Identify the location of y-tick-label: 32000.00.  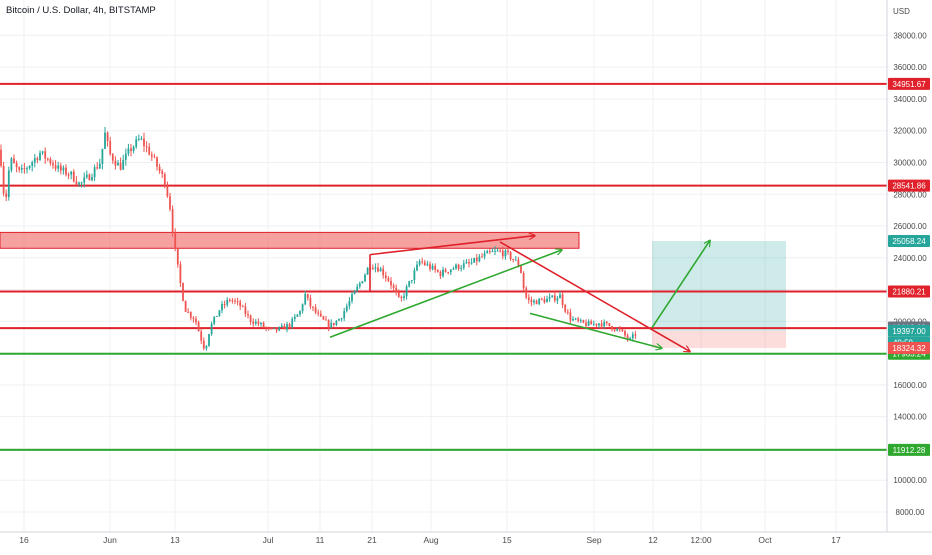
(910, 131).